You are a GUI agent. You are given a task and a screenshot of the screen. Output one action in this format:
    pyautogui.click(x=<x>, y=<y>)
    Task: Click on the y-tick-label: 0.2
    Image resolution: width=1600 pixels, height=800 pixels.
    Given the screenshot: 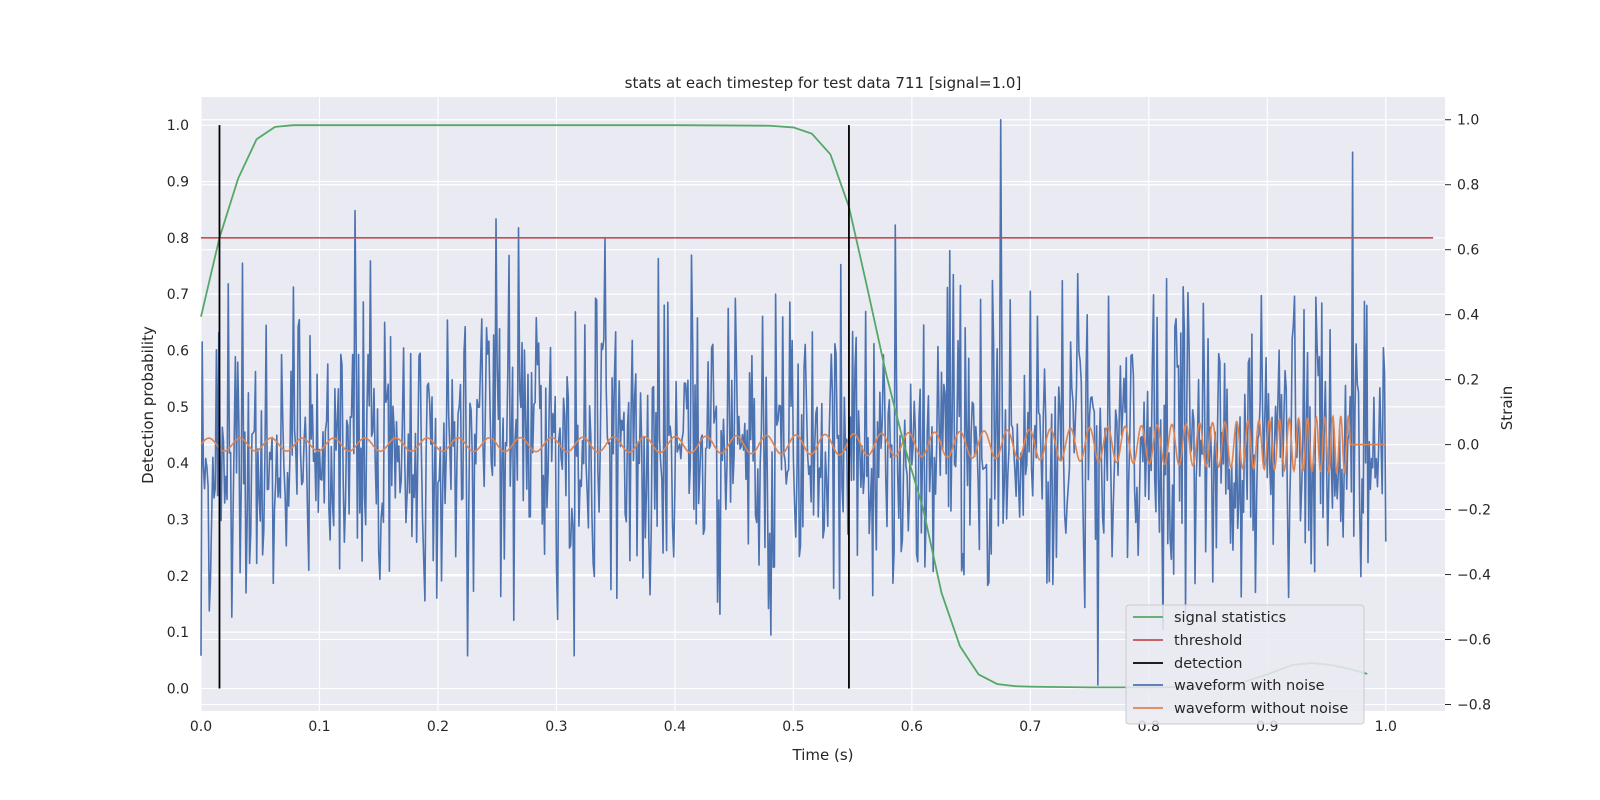 What is the action you would take?
    pyautogui.click(x=178, y=577)
    